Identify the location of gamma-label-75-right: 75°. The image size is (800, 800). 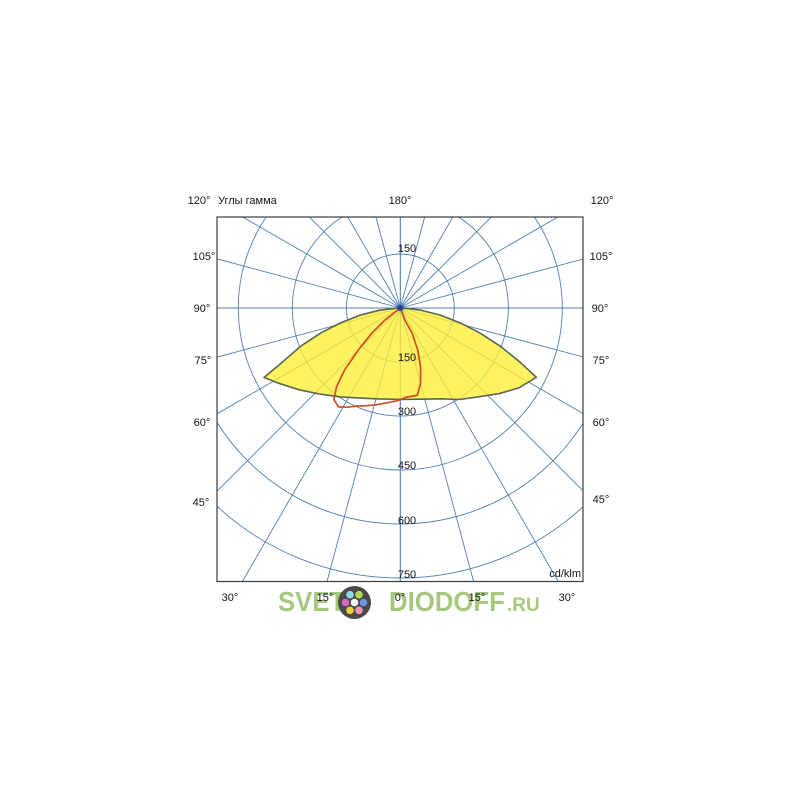
(601, 361).